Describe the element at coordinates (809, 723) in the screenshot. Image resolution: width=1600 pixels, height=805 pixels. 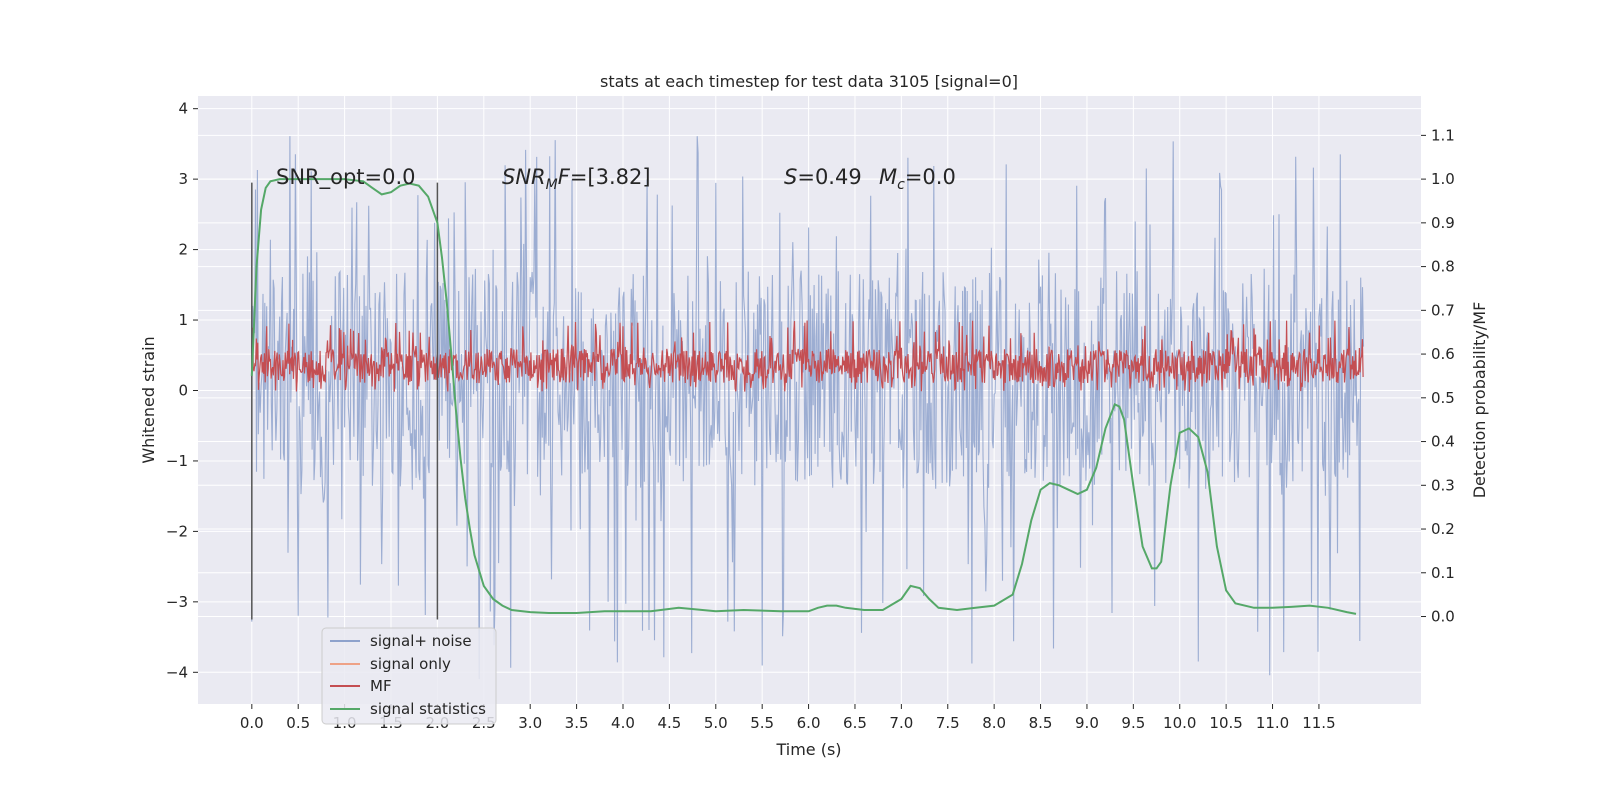
I see `x-tick-label: 6.0` at that location.